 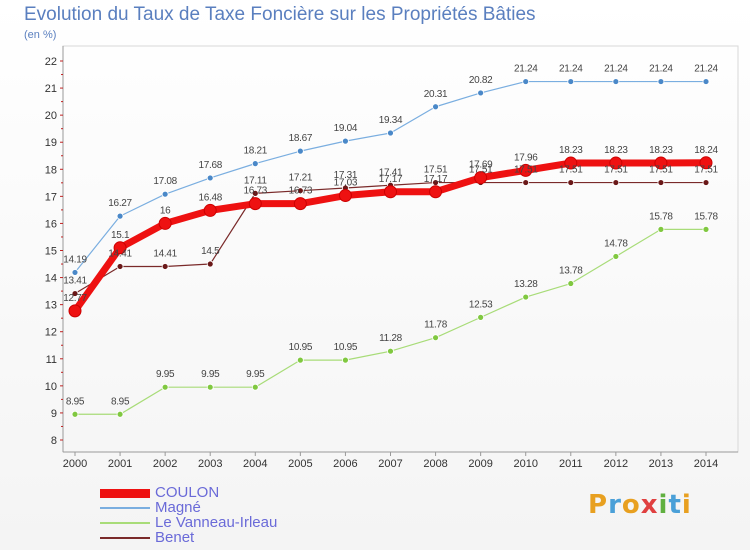 What do you see at coordinates (40, 35) in the screenshot?
I see `unit-label: (en %)` at bounding box center [40, 35].